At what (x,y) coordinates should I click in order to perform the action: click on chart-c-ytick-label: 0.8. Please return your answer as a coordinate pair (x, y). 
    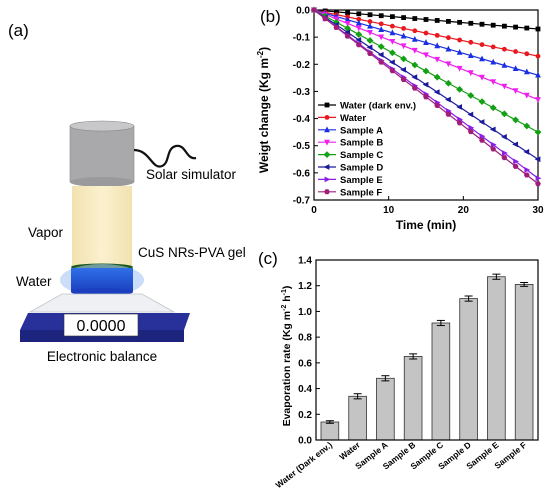
    Looking at the image, I should click on (305, 338).